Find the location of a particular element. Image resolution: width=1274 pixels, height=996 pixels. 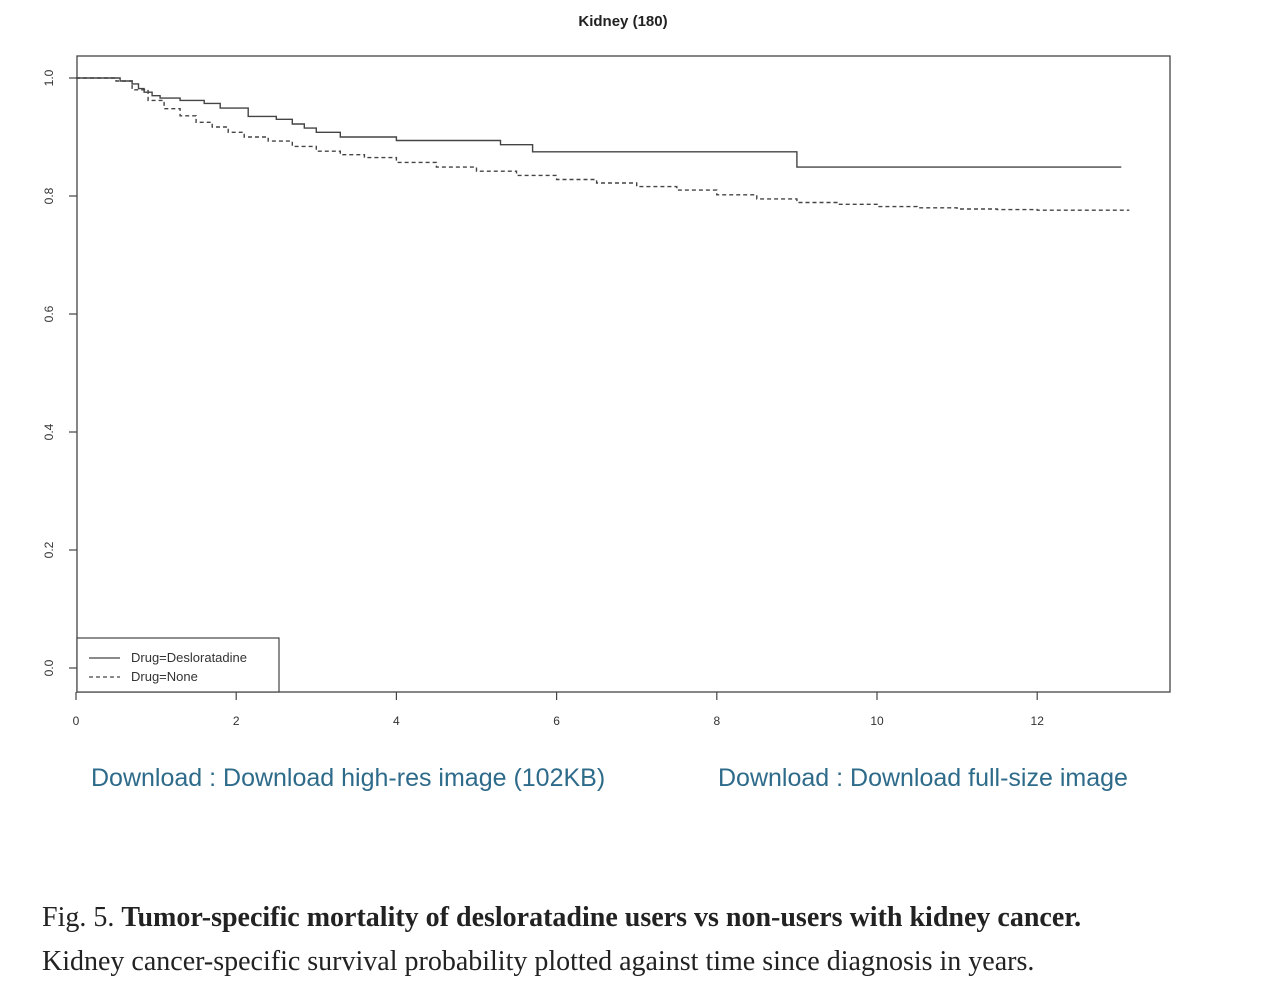

series-layer is located at coordinates (603, 144).